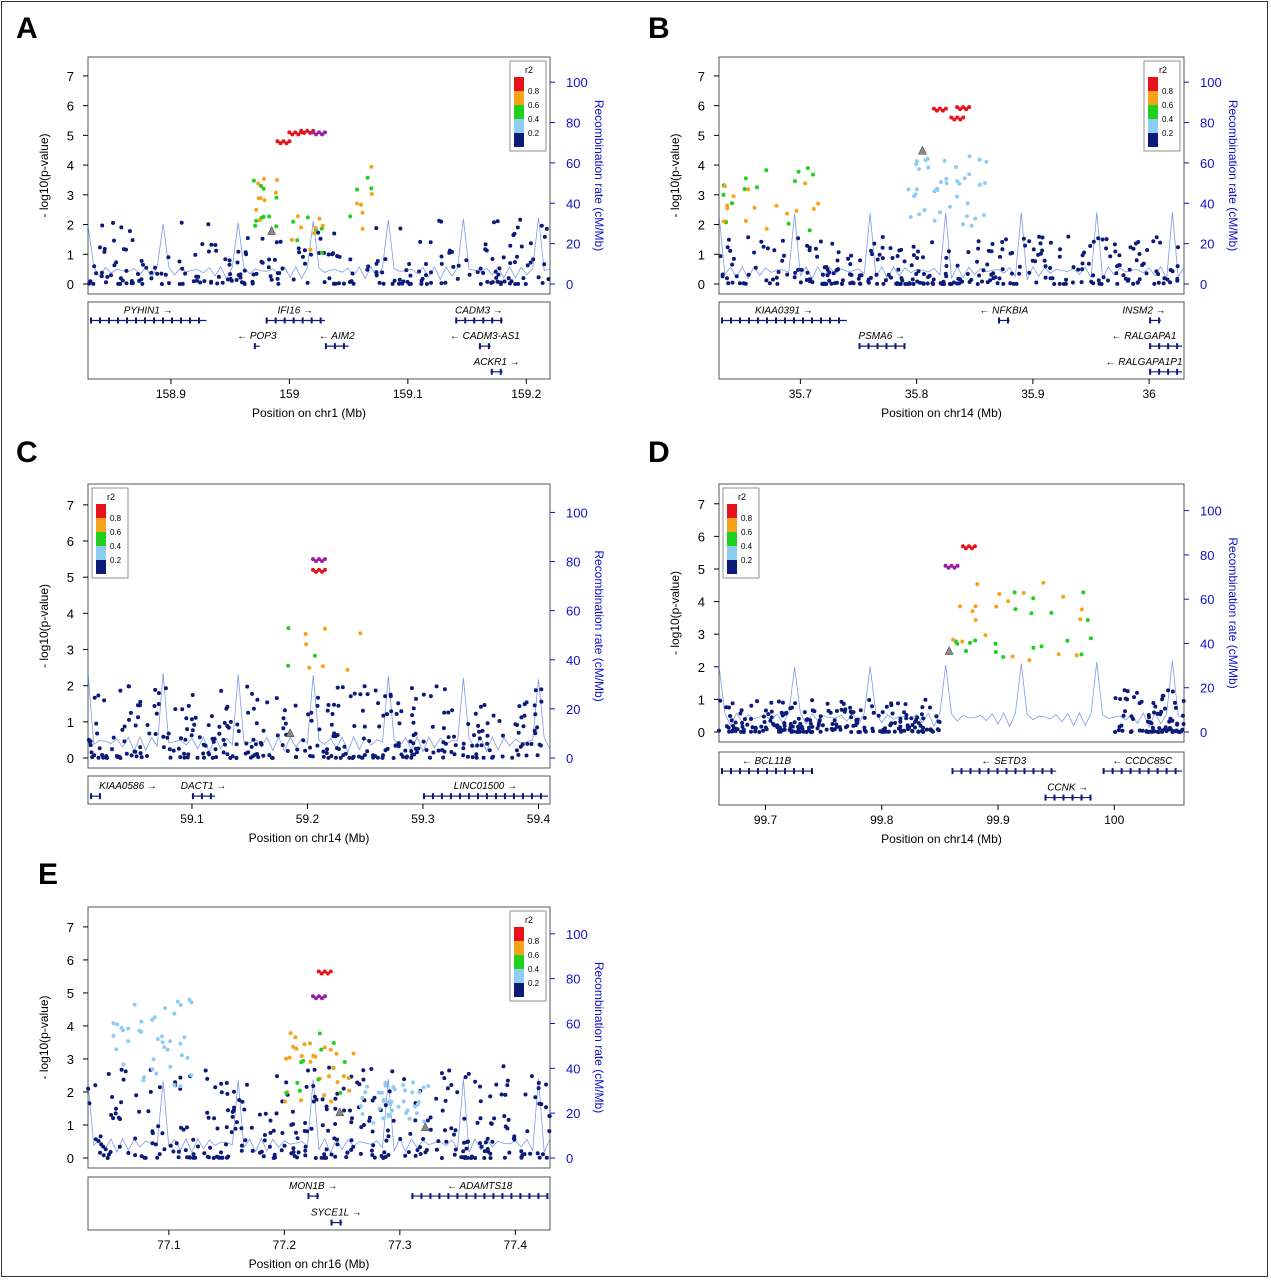 Image resolution: width=1271 pixels, height=1280 pixels. What do you see at coordinates (70, 135) in the screenshot?
I see `y-tick-label: 5` at bounding box center [70, 135].